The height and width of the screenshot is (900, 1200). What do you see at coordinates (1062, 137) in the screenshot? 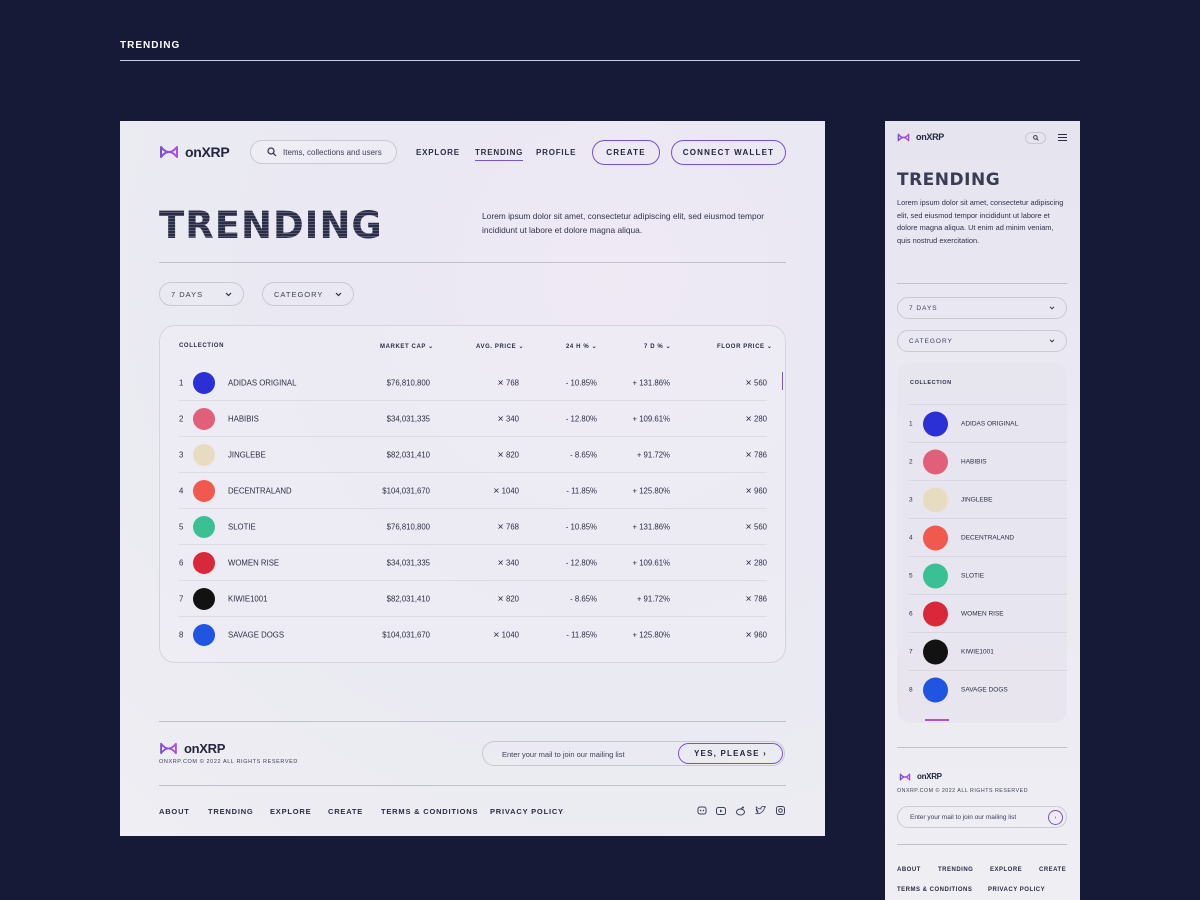
I see `hamburger-menu-icon` at bounding box center [1062, 137].